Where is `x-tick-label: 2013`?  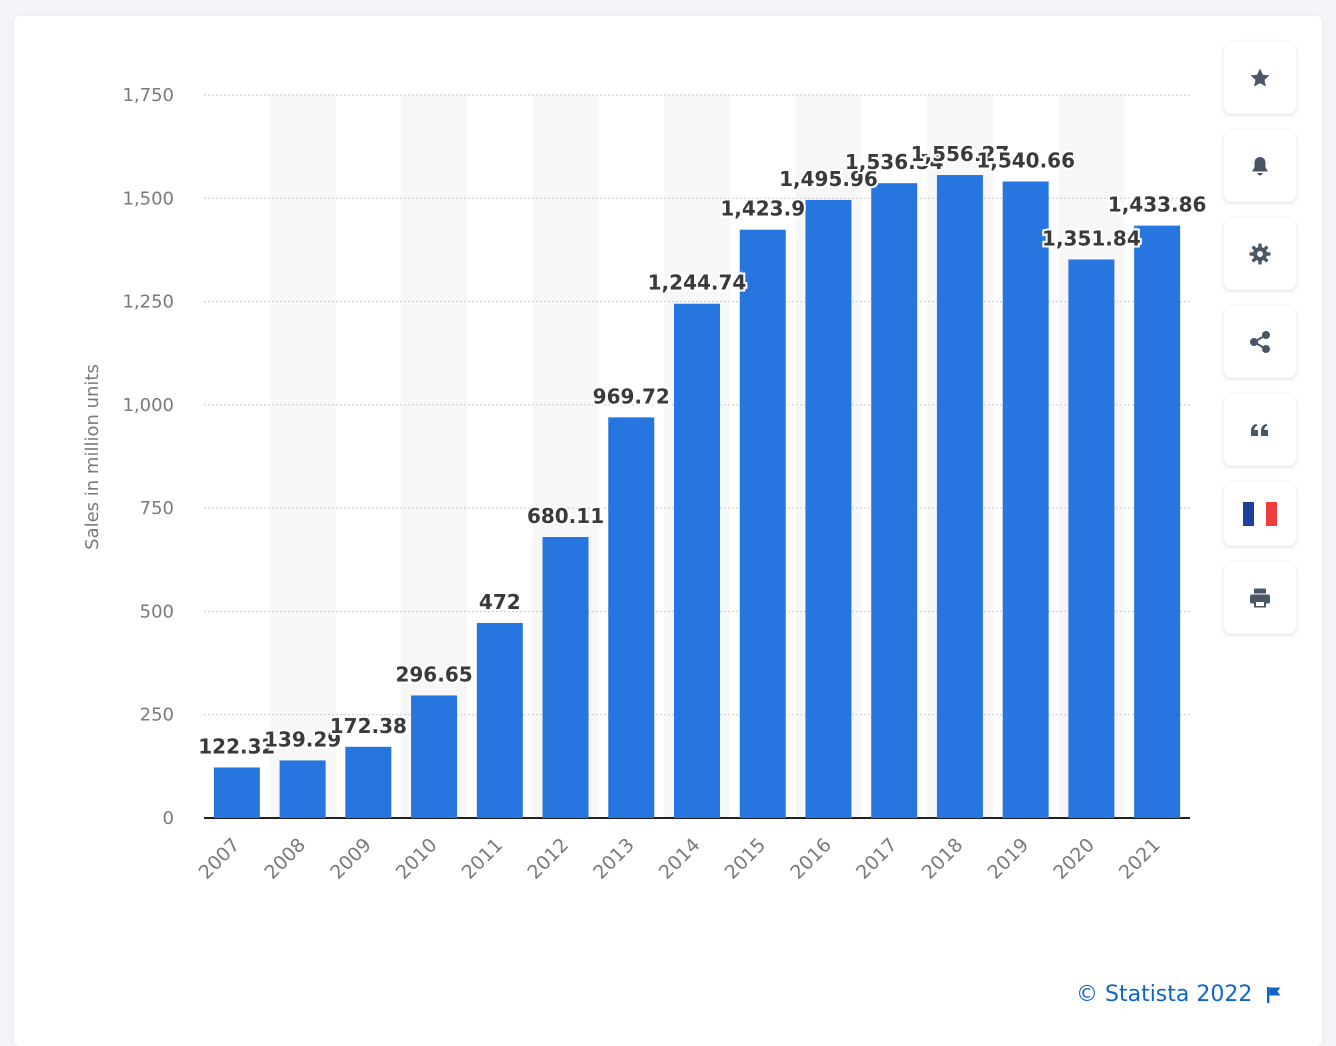
x-tick-label: 2013 is located at coordinates (614, 859).